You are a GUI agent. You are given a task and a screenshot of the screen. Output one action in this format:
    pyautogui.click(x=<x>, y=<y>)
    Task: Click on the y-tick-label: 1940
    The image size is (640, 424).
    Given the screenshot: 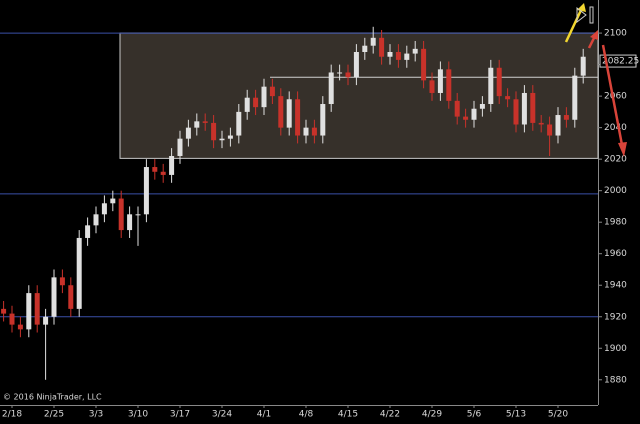 What is the action you would take?
    pyautogui.click(x=615, y=286)
    